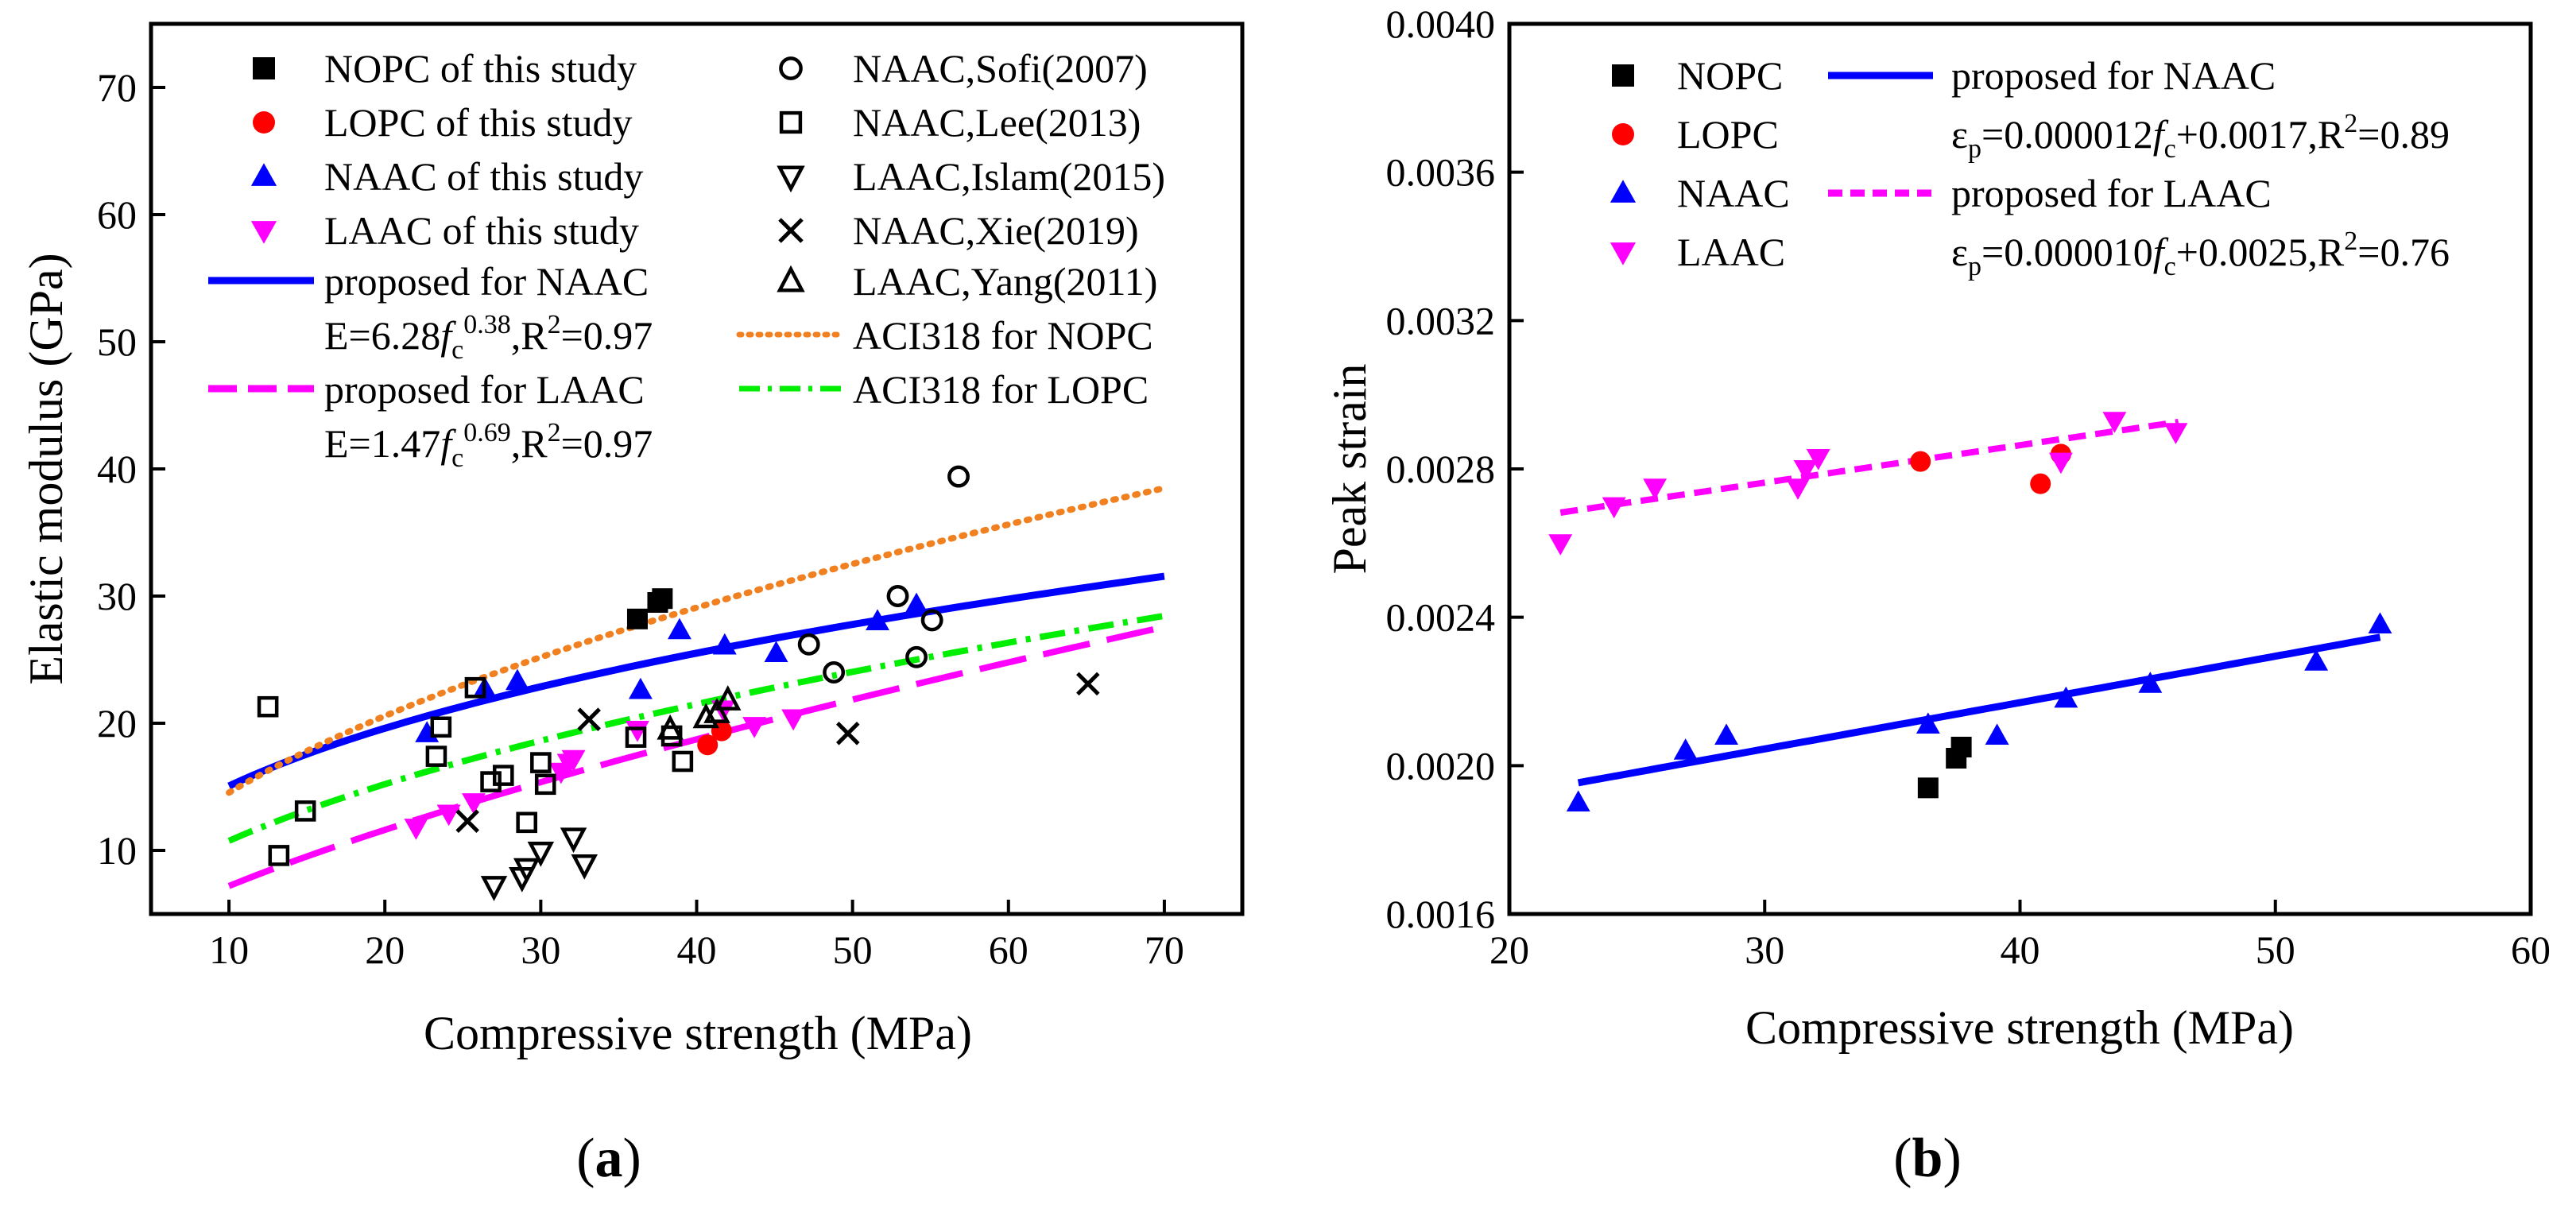  What do you see at coordinates (1509, 949) in the screenshot?
I see `b-x-tick-label: 20` at bounding box center [1509, 949].